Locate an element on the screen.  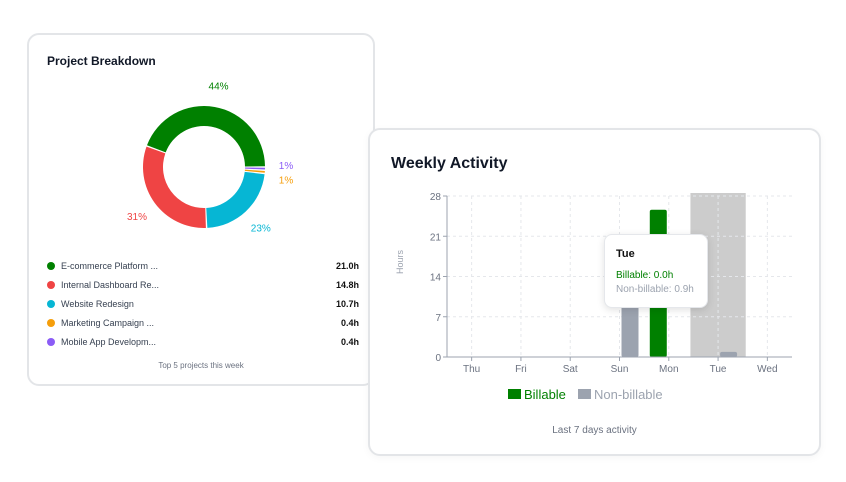
x-tick-label: Sun is located at coordinates (620, 369).